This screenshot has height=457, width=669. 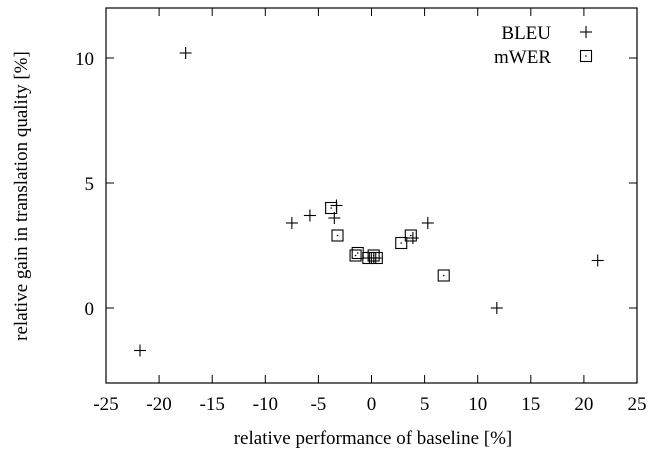 What do you see at coordinates (477, 404) in the screenshot?
I see `x-tick-label: 10` at bounding box center [477, 404].